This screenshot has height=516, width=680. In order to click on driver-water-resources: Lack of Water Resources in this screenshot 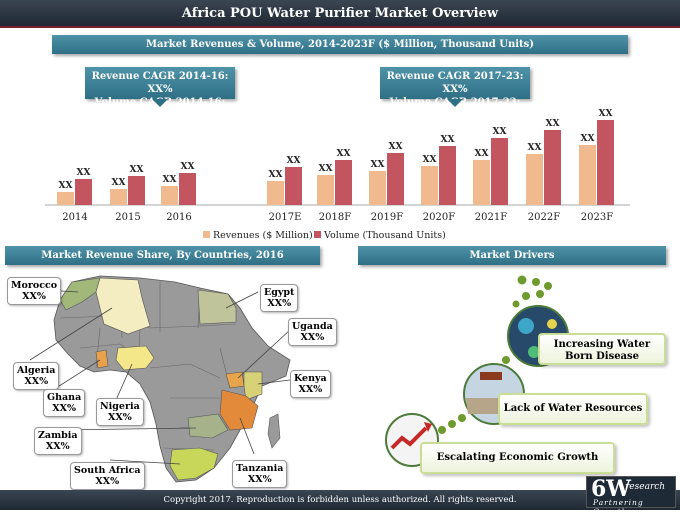, I will do `click(573, 409)`.